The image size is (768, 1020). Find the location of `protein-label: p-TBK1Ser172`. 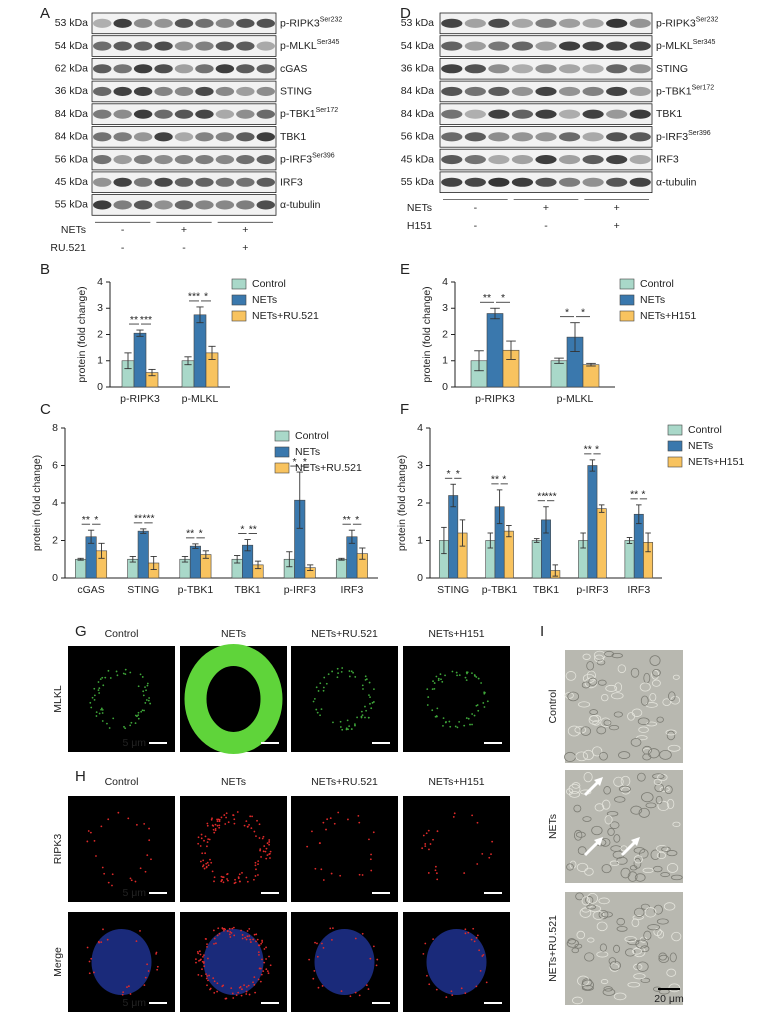

protein-label: p-TBK1Ser172 is located at coordinates (685, 90).